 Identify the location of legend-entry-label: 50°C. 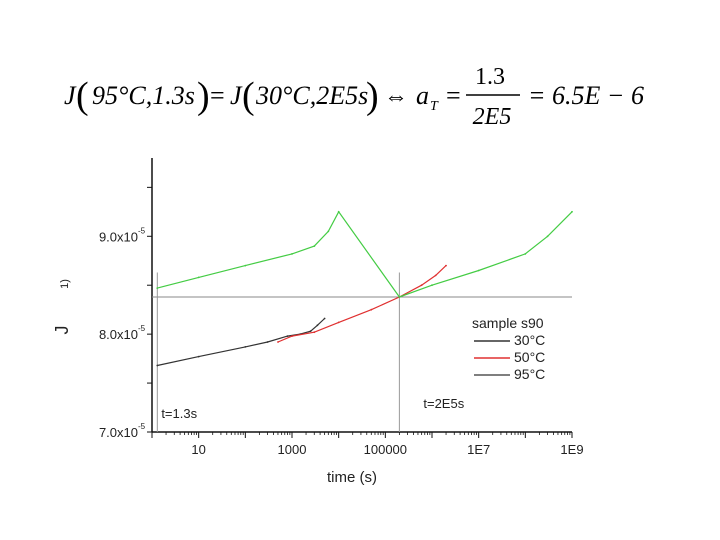
(529, 357).